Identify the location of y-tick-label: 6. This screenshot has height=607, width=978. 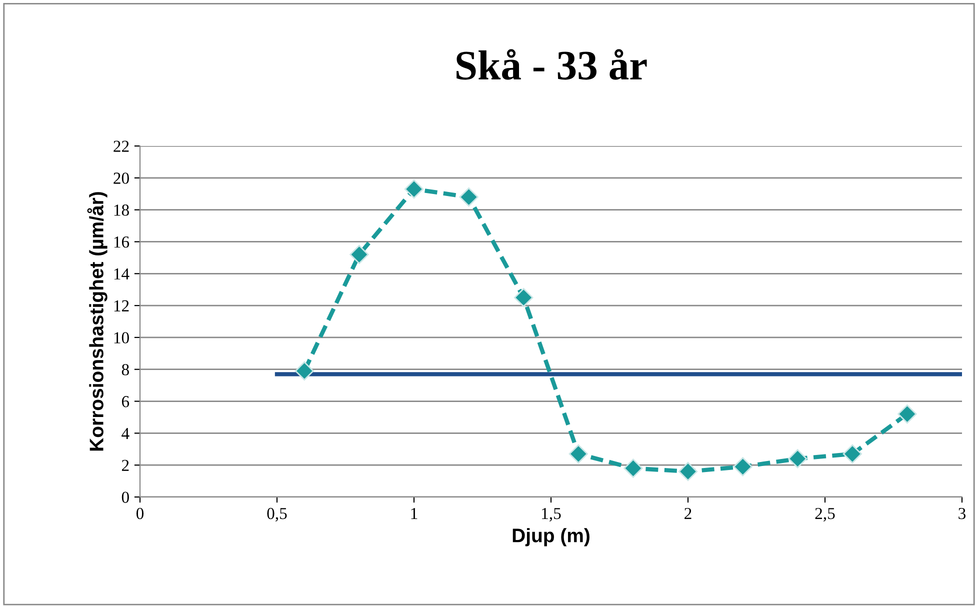
(126, 402).